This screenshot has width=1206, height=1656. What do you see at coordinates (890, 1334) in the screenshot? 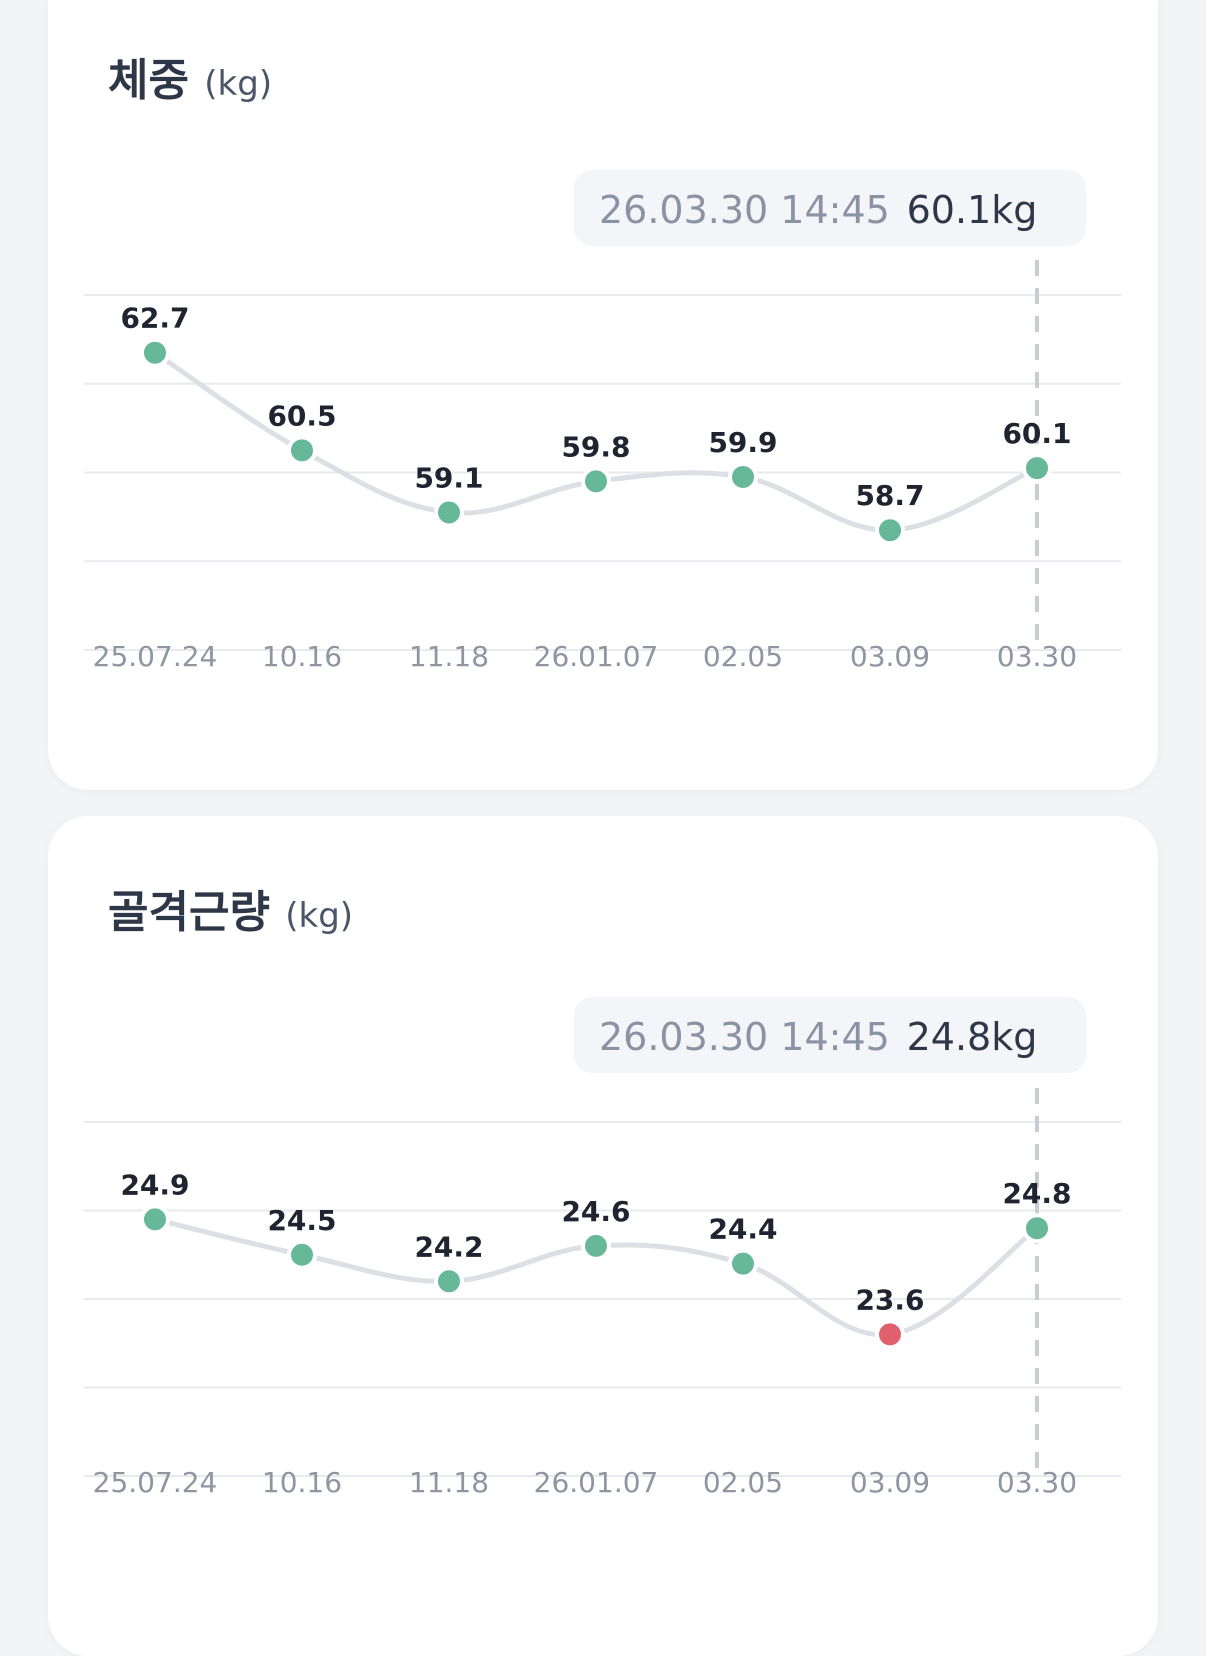
I see `data-point-low` at bounding box center [890, 1334].